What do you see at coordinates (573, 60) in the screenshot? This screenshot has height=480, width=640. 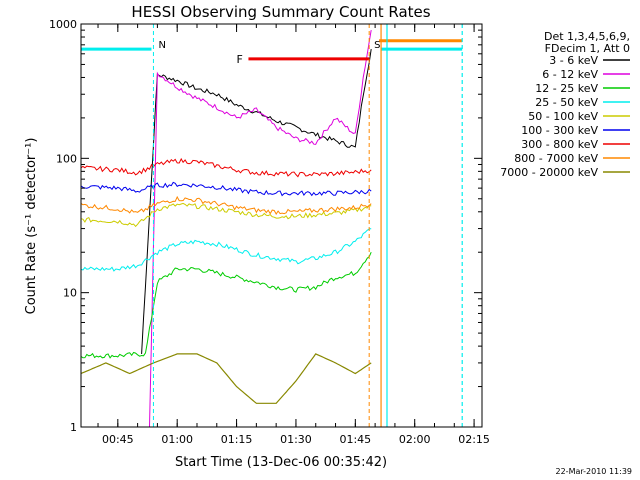 I see `legend-label-0: 3 - 6 keV` at bounding box center [573, 60].